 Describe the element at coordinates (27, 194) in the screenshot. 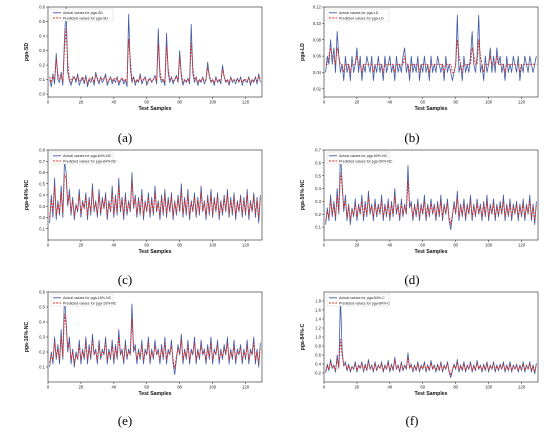

I see `y-axis-label: pga-84%-NC` at that location.